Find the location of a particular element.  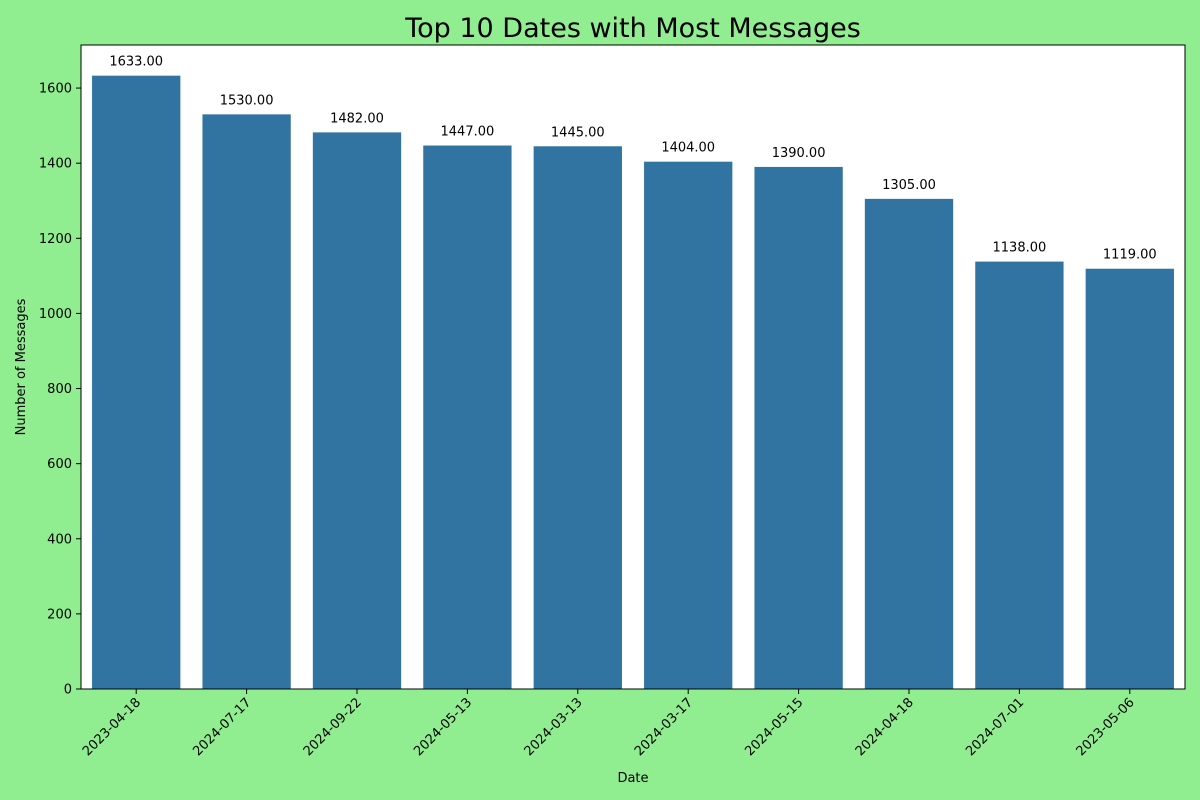

x-tick-label: 2024-07-01 is located at coordinates (995, 727).